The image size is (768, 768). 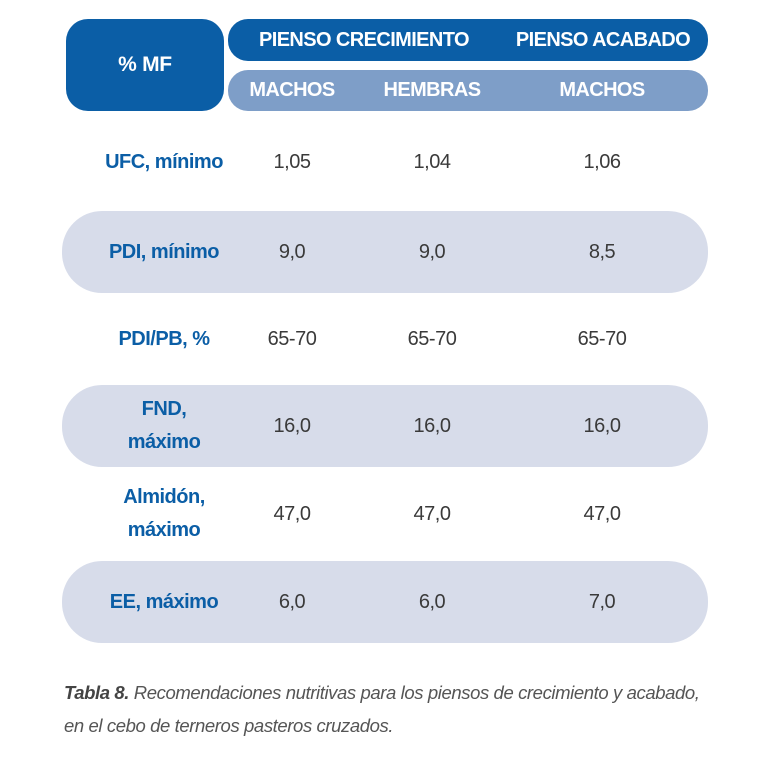 I want to click on group-header-acabado: PIENSO ACABADO, so click(x=603, y=40).